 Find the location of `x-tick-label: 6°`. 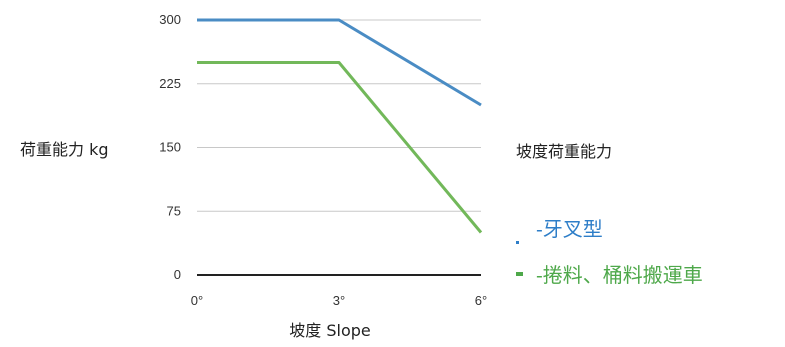

x-tick-label: 6° is located at coordinates (481, 300).